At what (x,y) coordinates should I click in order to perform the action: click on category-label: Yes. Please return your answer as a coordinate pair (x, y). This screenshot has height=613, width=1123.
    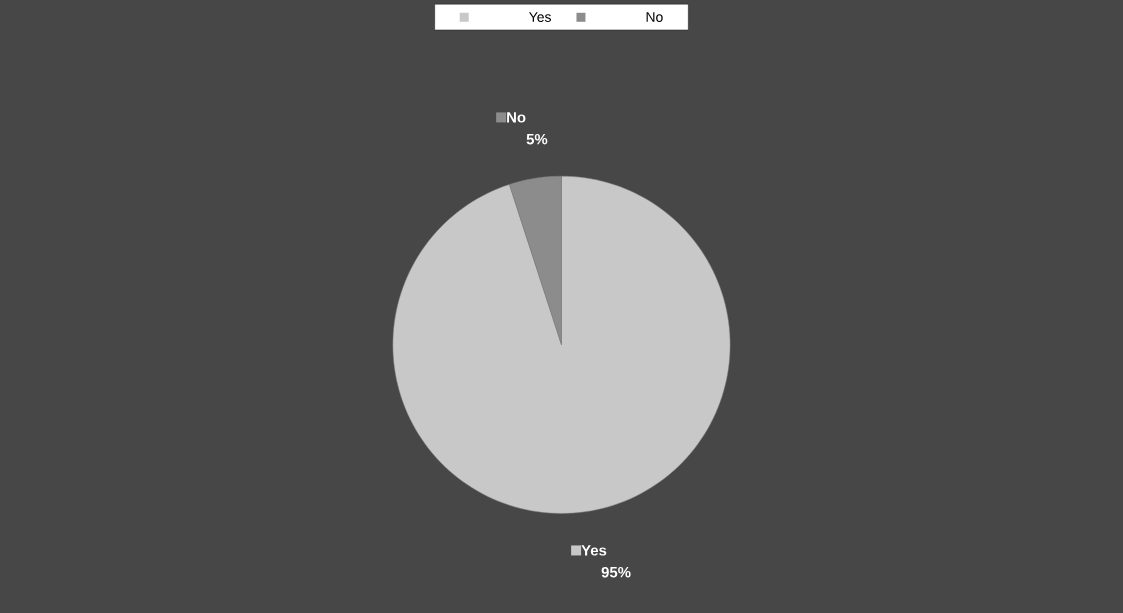
    Looking at the image, I should click on (540, 17).